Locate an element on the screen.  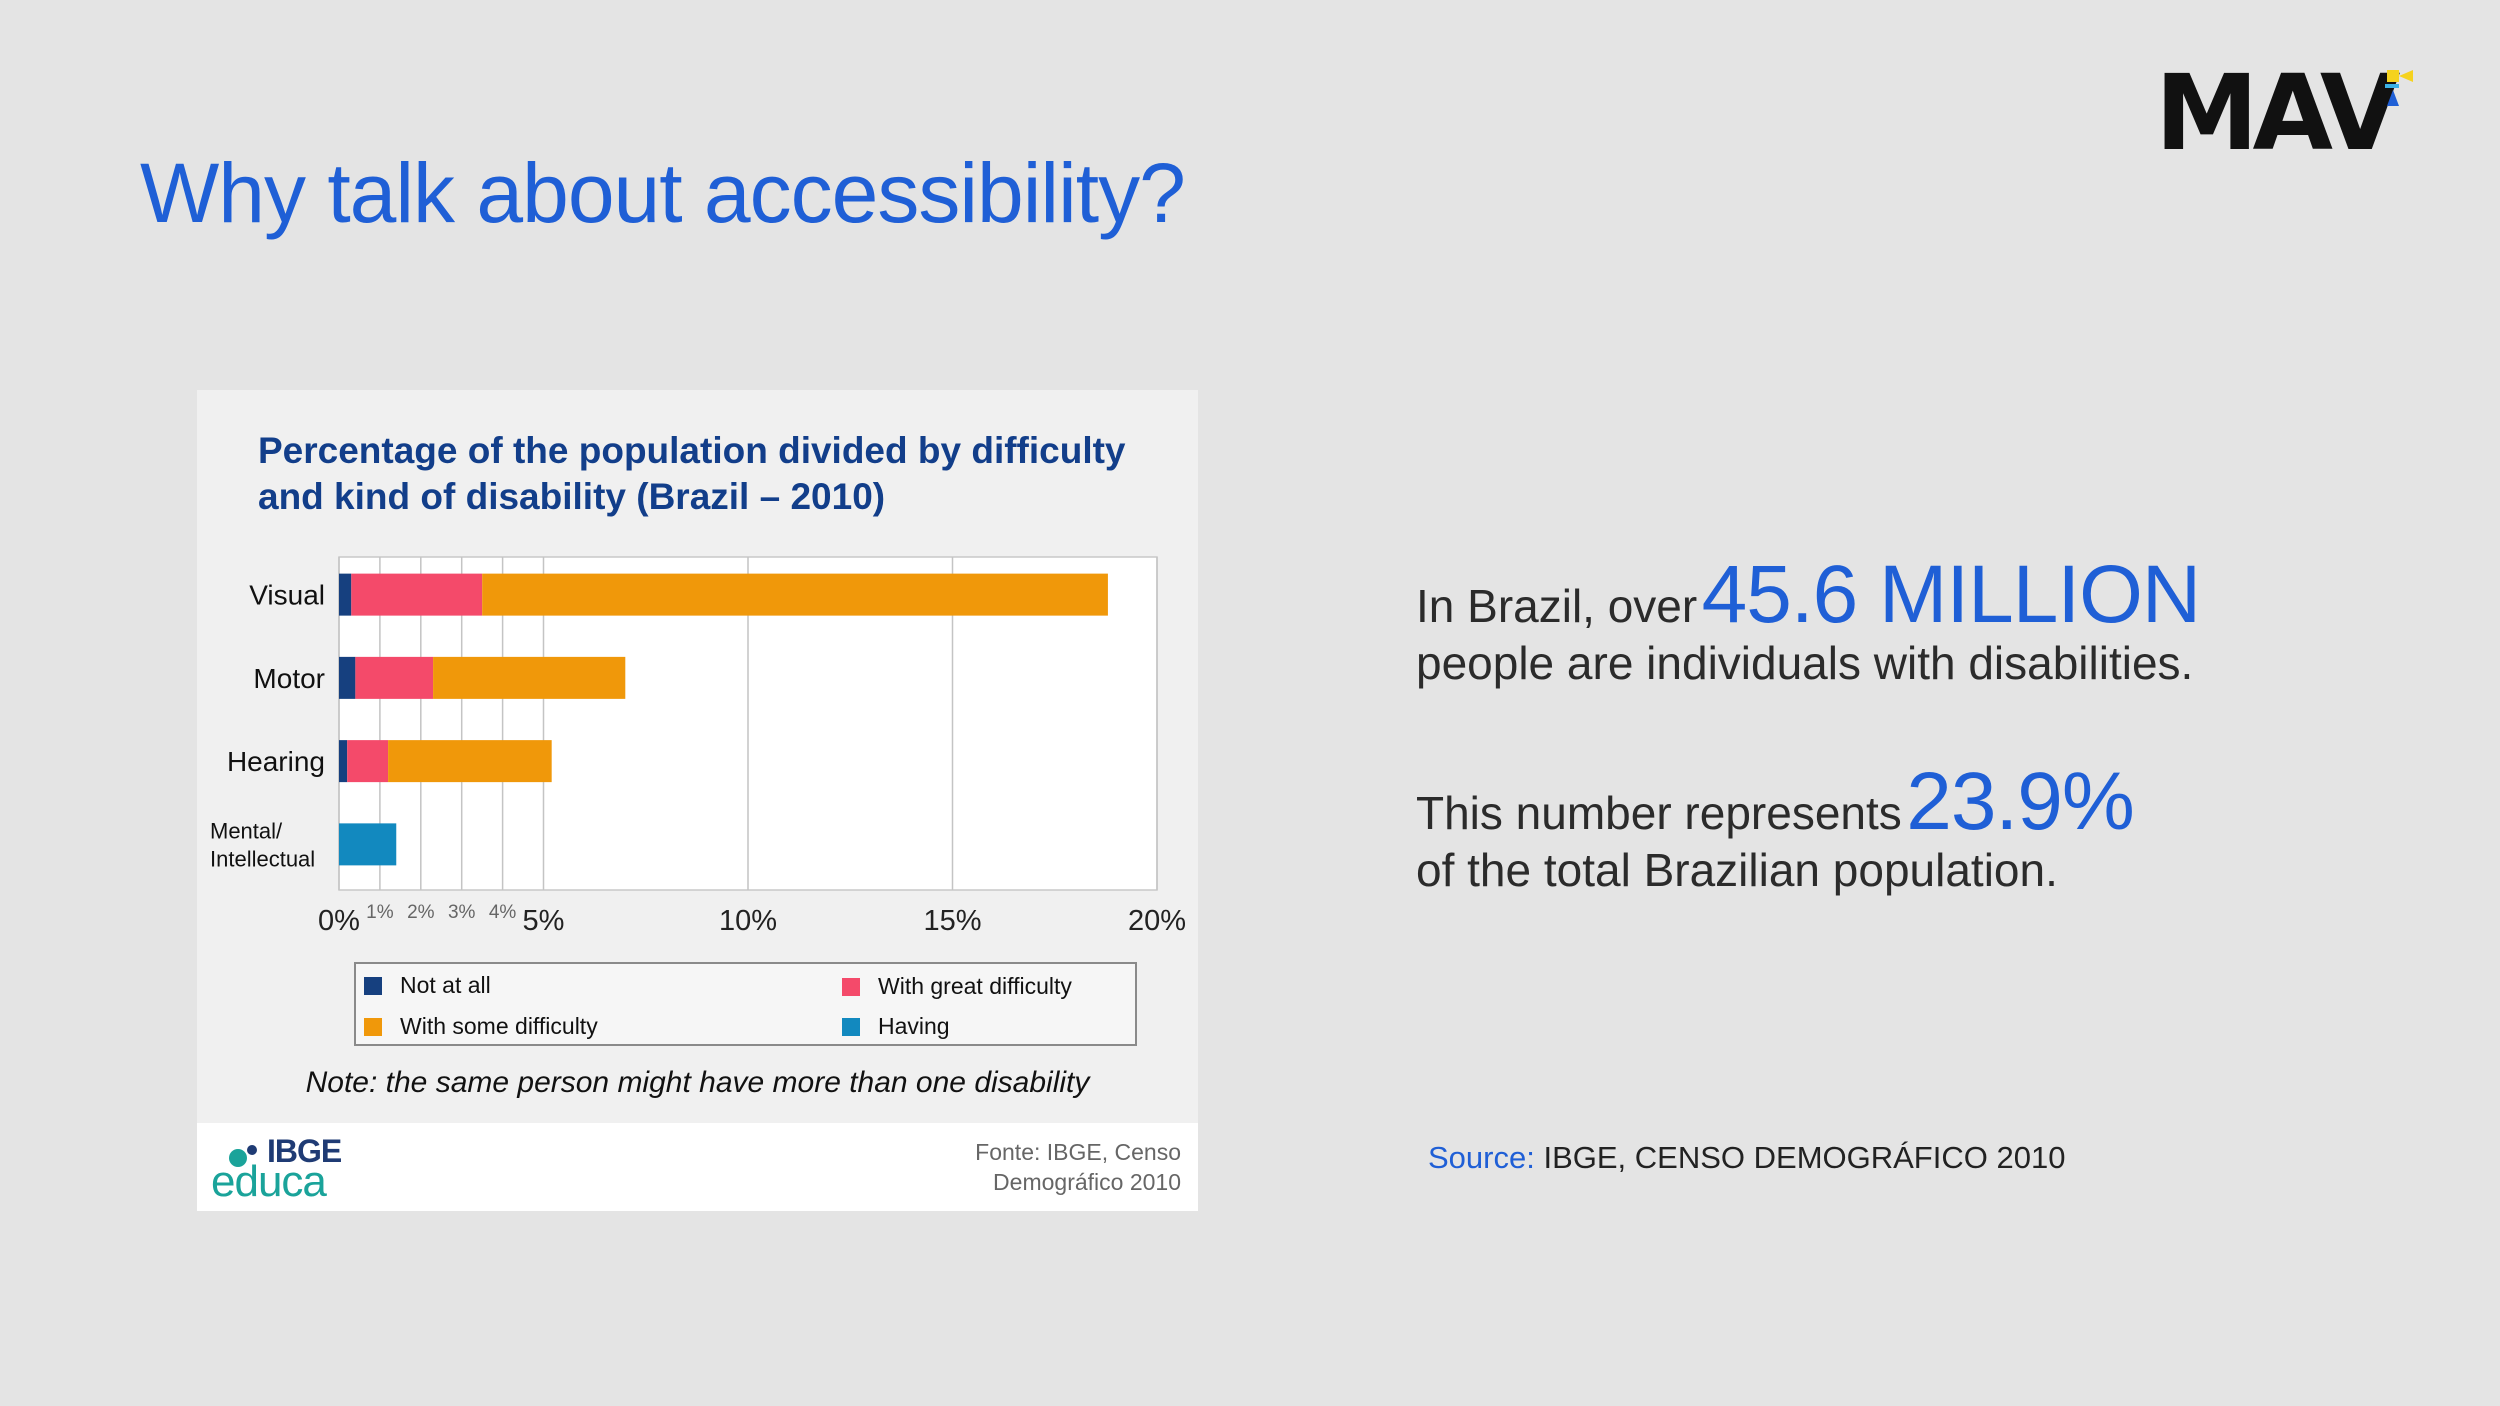
minor-tick-label: 1% is located at coordinates (380, 912).